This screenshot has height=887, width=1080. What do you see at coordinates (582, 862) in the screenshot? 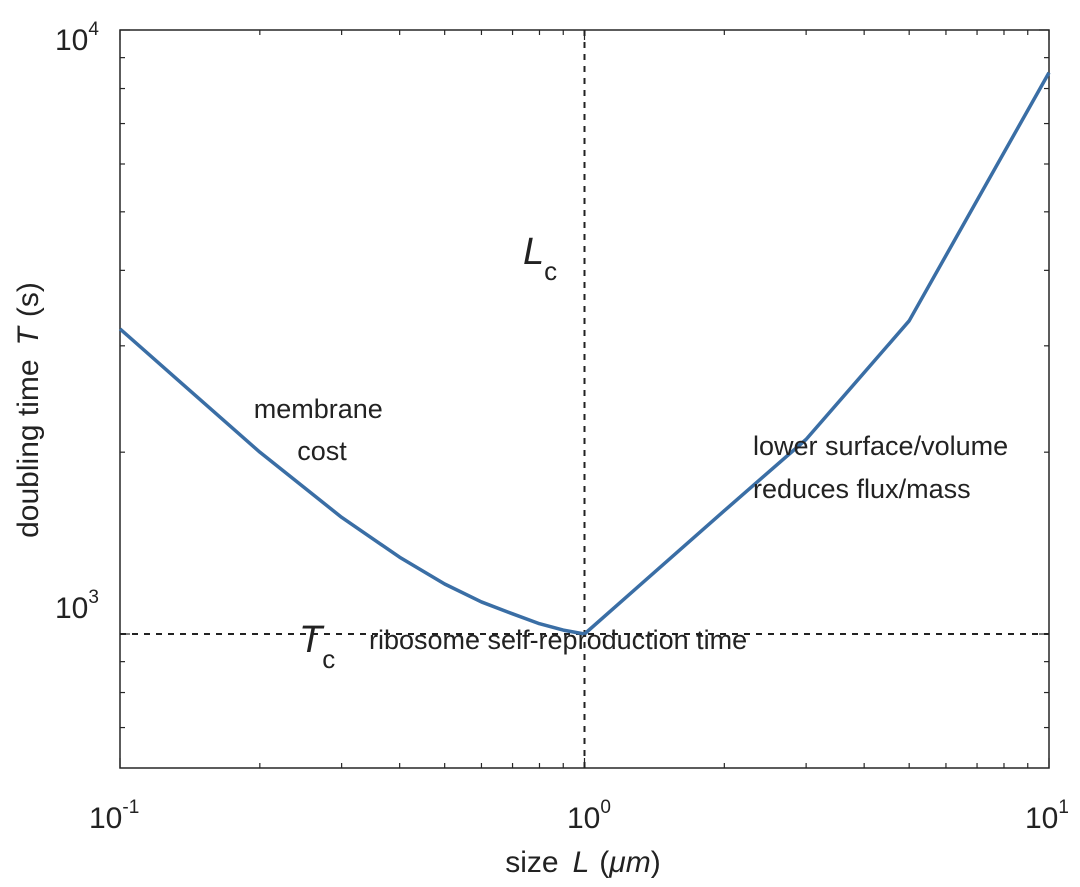
I see `x-axis-label: size L (μm)` at bounding box center [582, 862].